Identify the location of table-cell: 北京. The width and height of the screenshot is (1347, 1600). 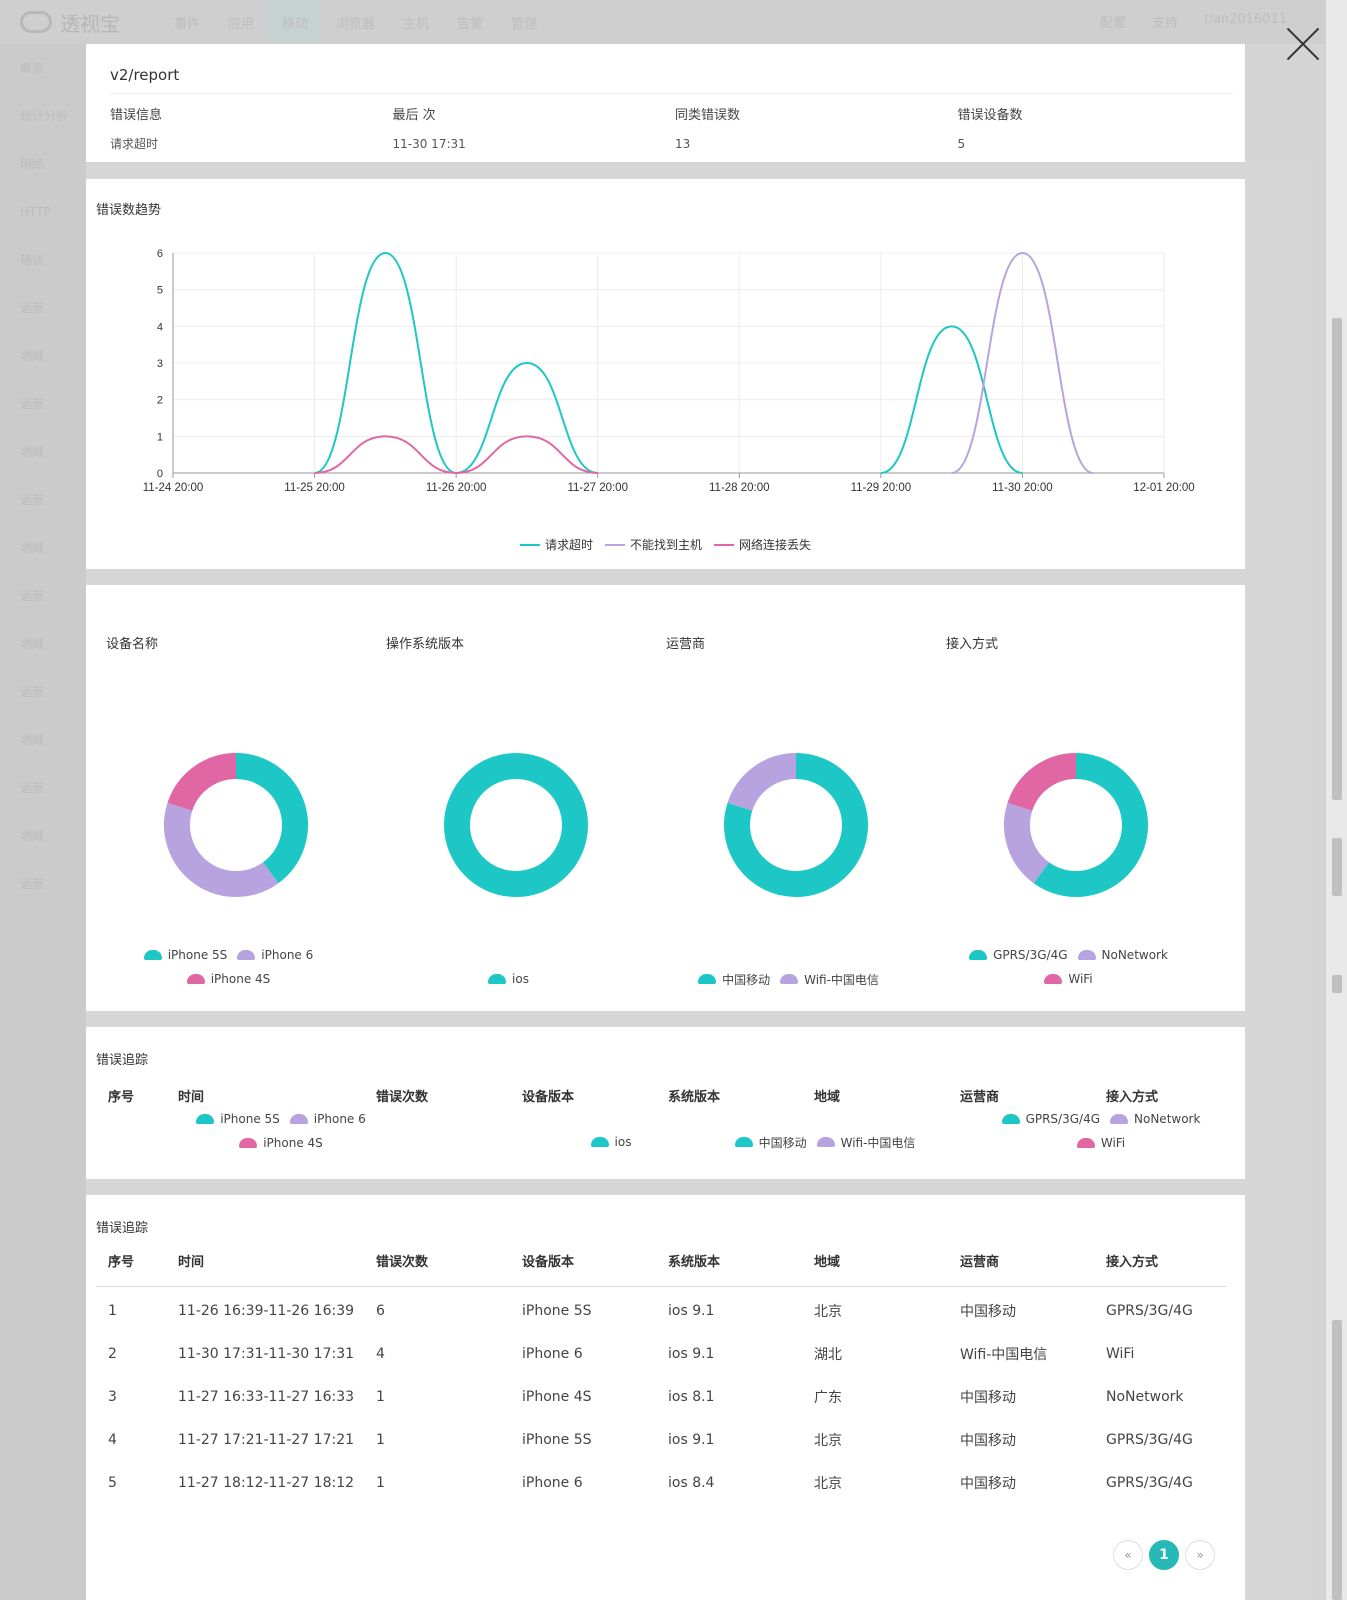
(828, 1483).